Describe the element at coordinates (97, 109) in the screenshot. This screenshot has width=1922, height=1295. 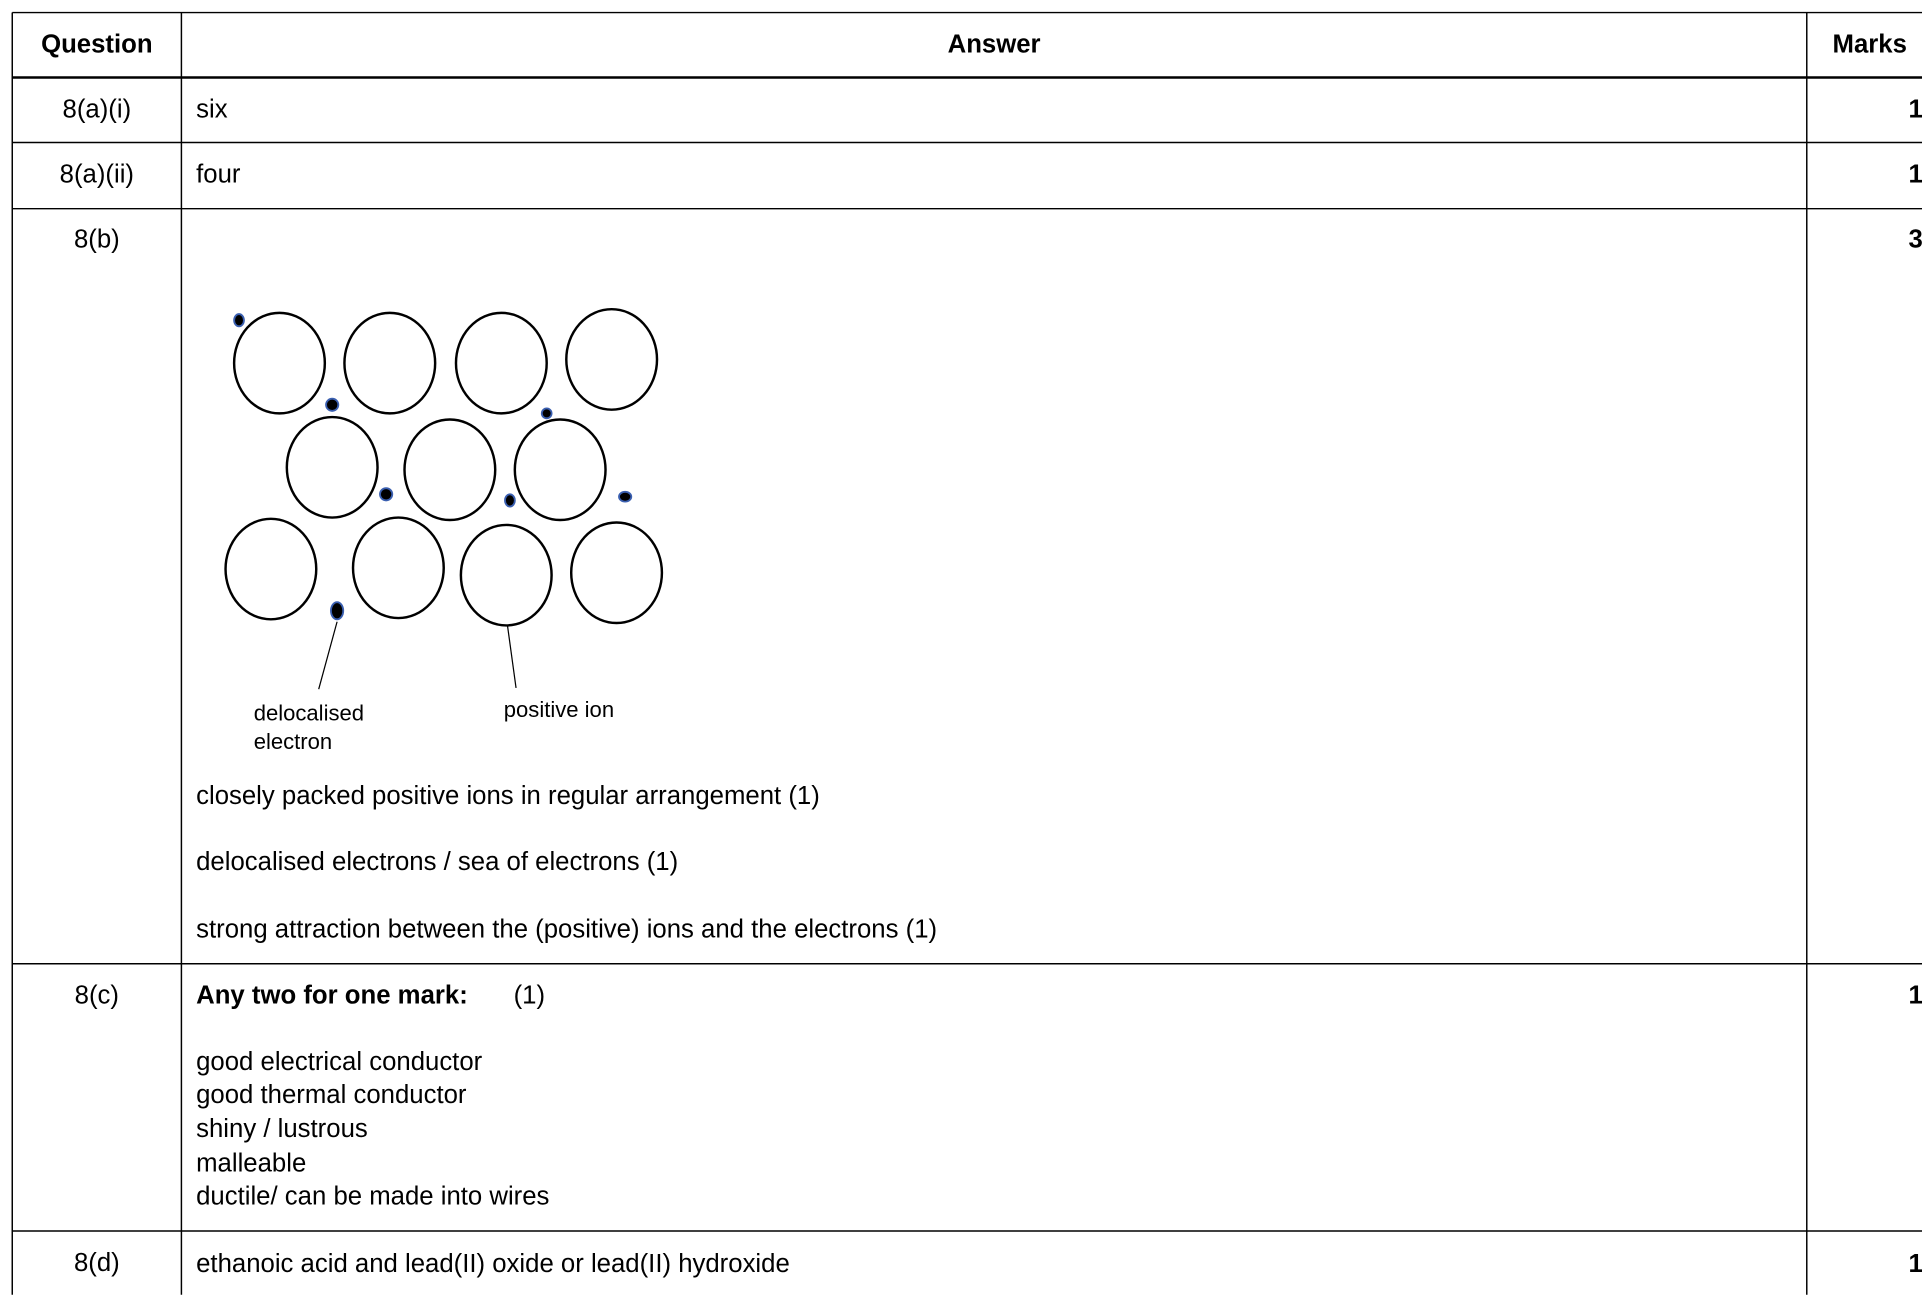
I see `question: 8(a)(i)` at that location.